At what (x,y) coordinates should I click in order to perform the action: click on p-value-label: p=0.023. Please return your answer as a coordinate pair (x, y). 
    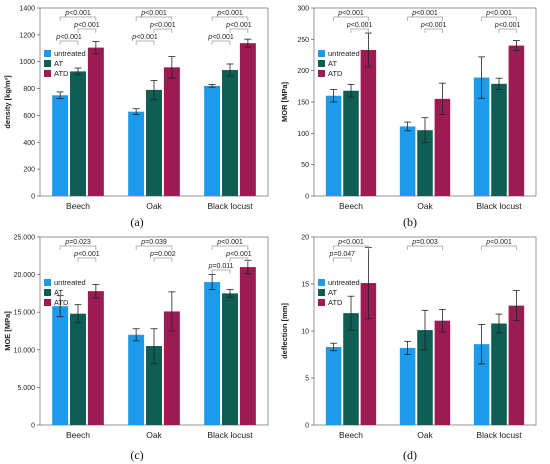
    Looking at the image, I should click on (77, 242).